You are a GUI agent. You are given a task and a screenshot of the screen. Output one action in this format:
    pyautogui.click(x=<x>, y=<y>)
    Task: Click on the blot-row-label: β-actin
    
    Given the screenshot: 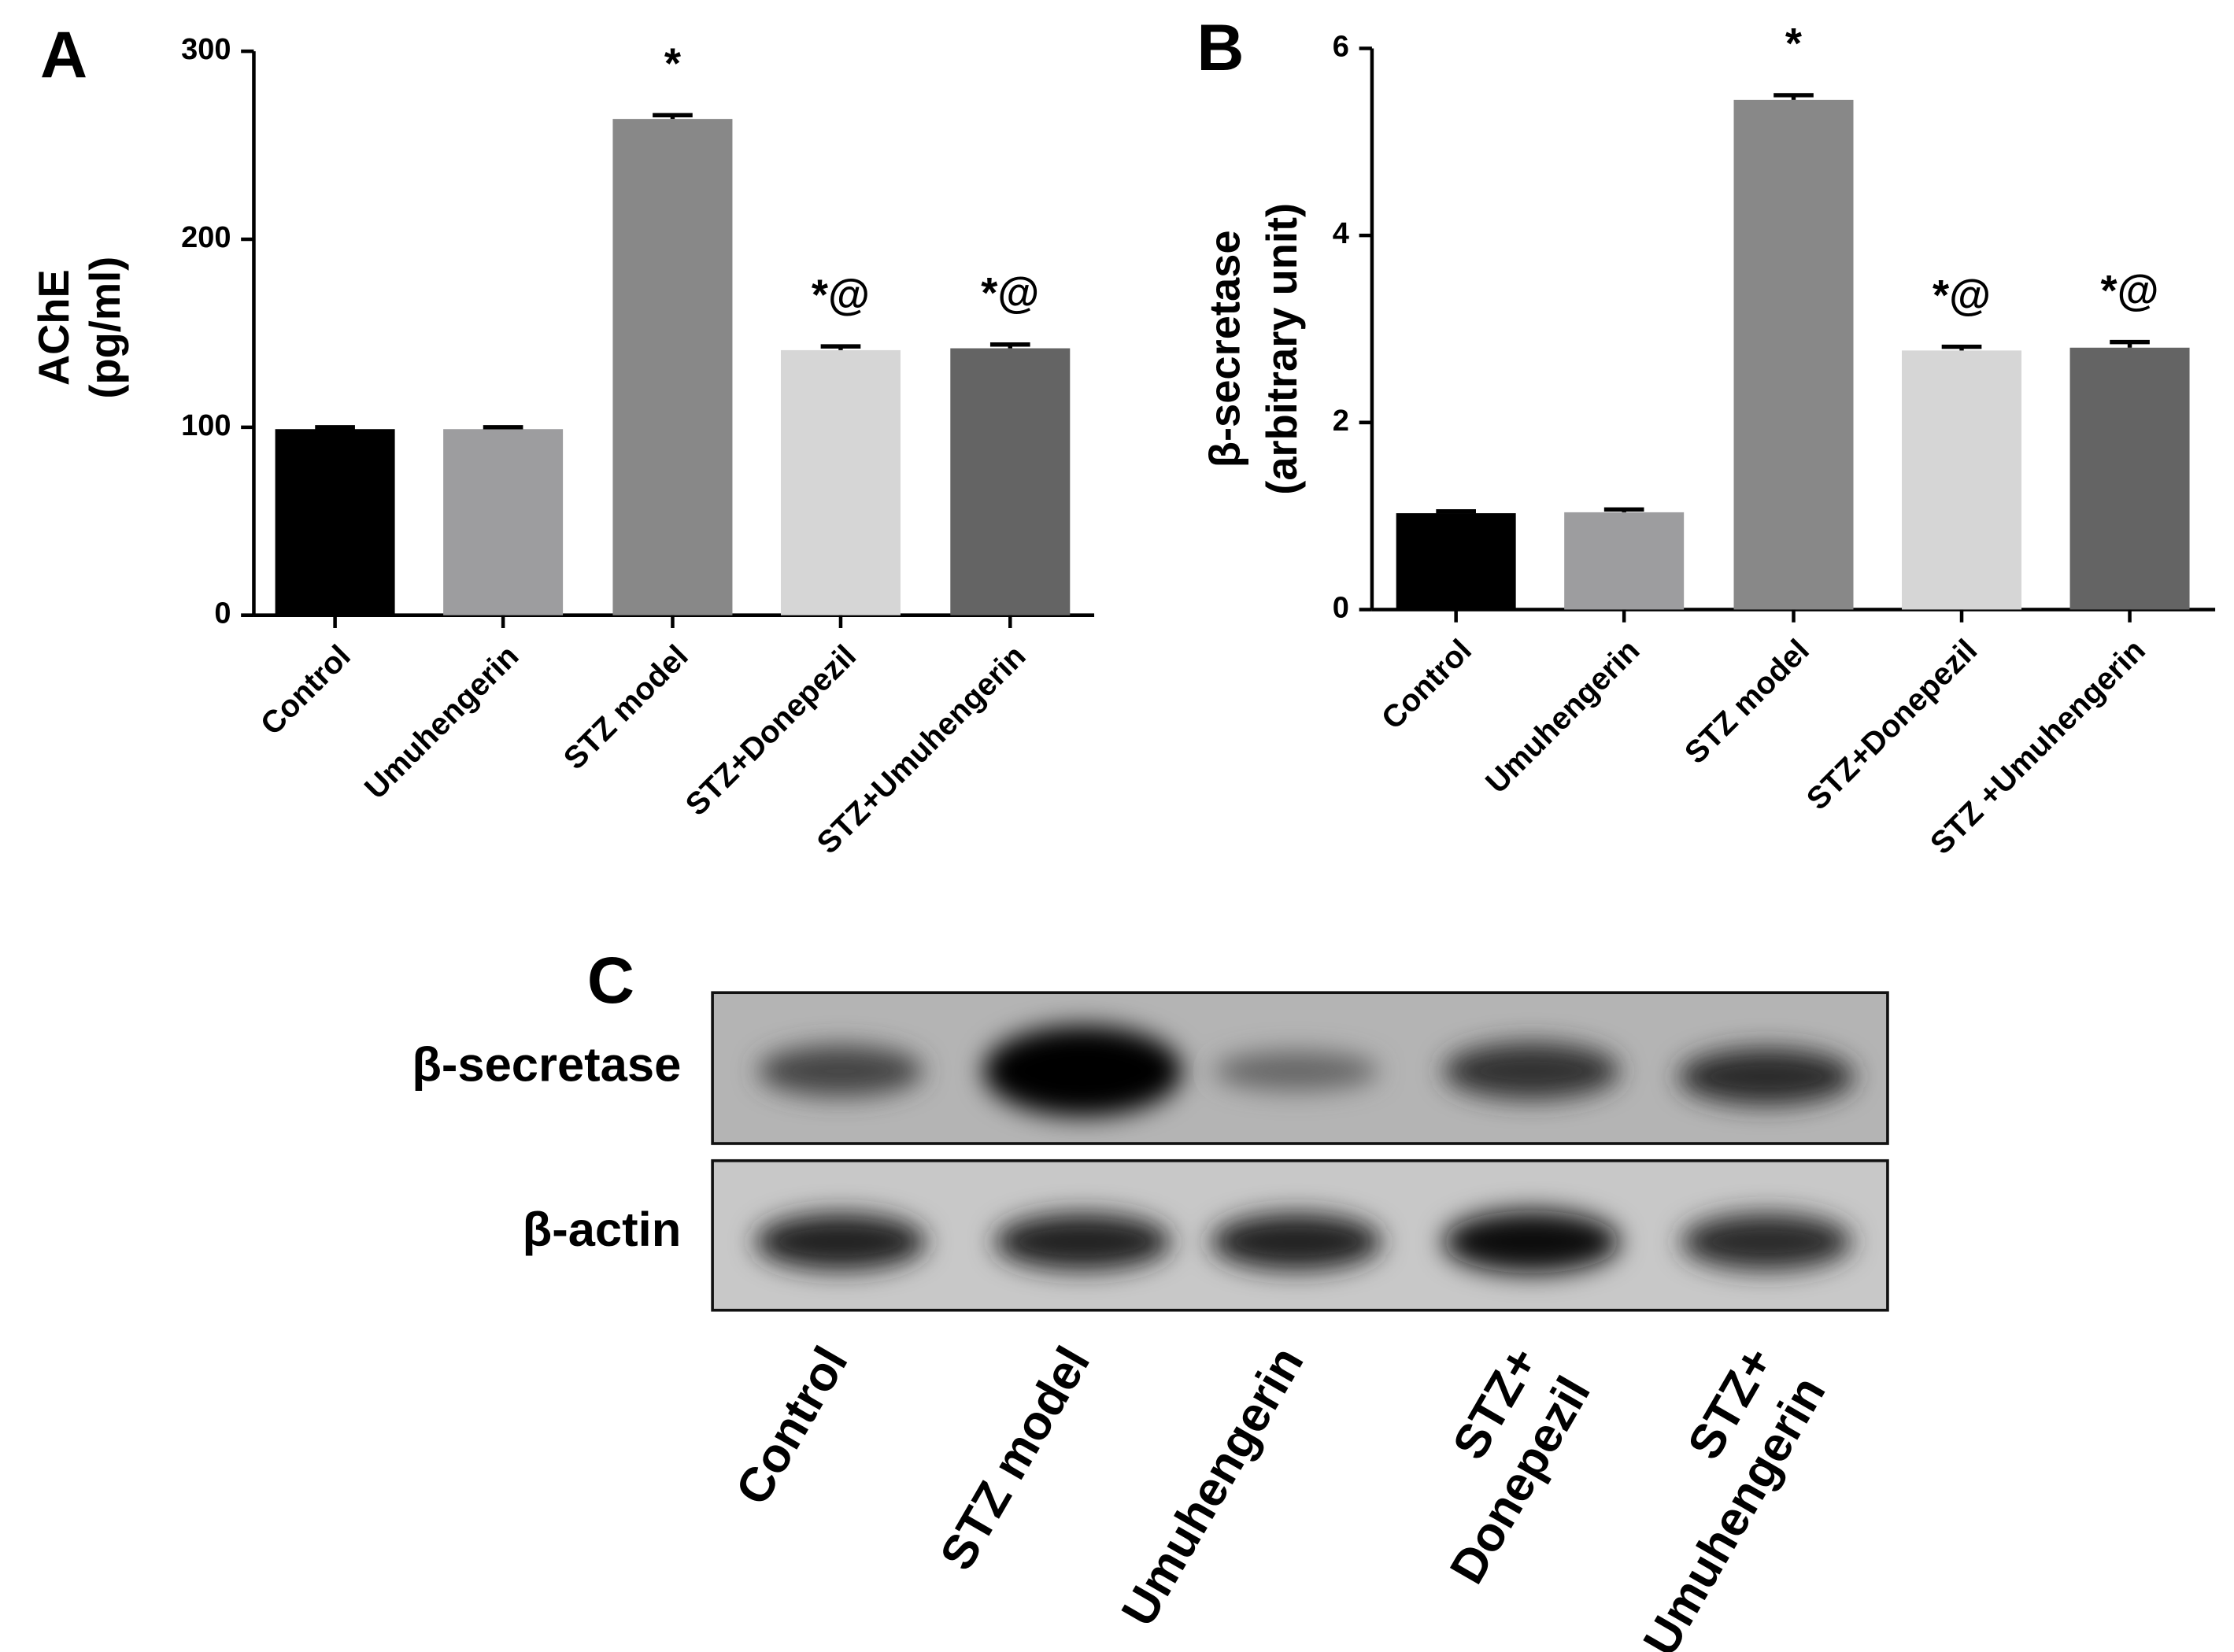 What is the action you would take?
    pyautogui.click(x=603, y=1230)
    